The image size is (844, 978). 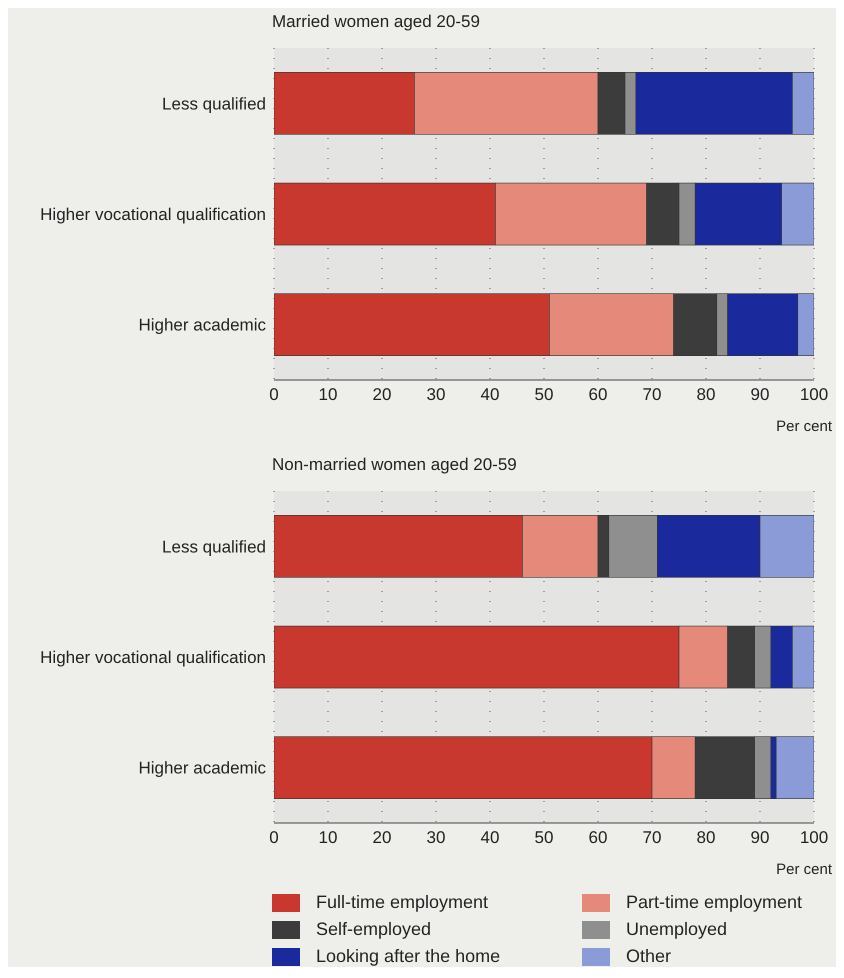 I want to click on legend-label: Self-employed, so click(x=374, y=929).